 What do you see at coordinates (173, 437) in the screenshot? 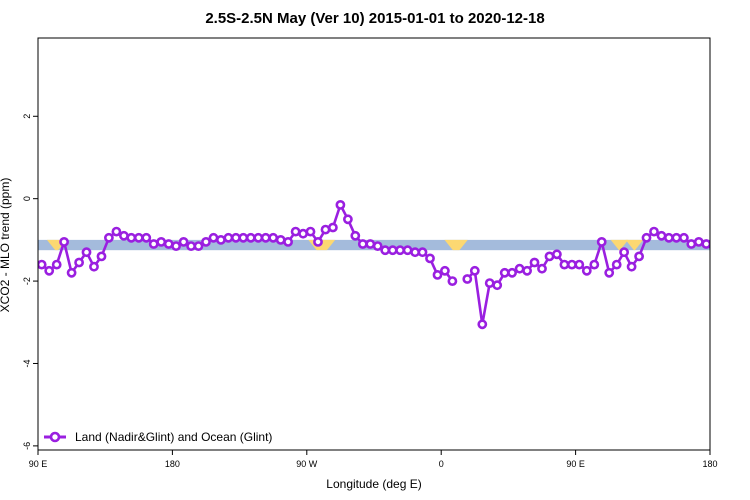
I see `legend-label: Land (Nadir&Glint) and Ocean (Glint)` at bounding box center [173, 437].